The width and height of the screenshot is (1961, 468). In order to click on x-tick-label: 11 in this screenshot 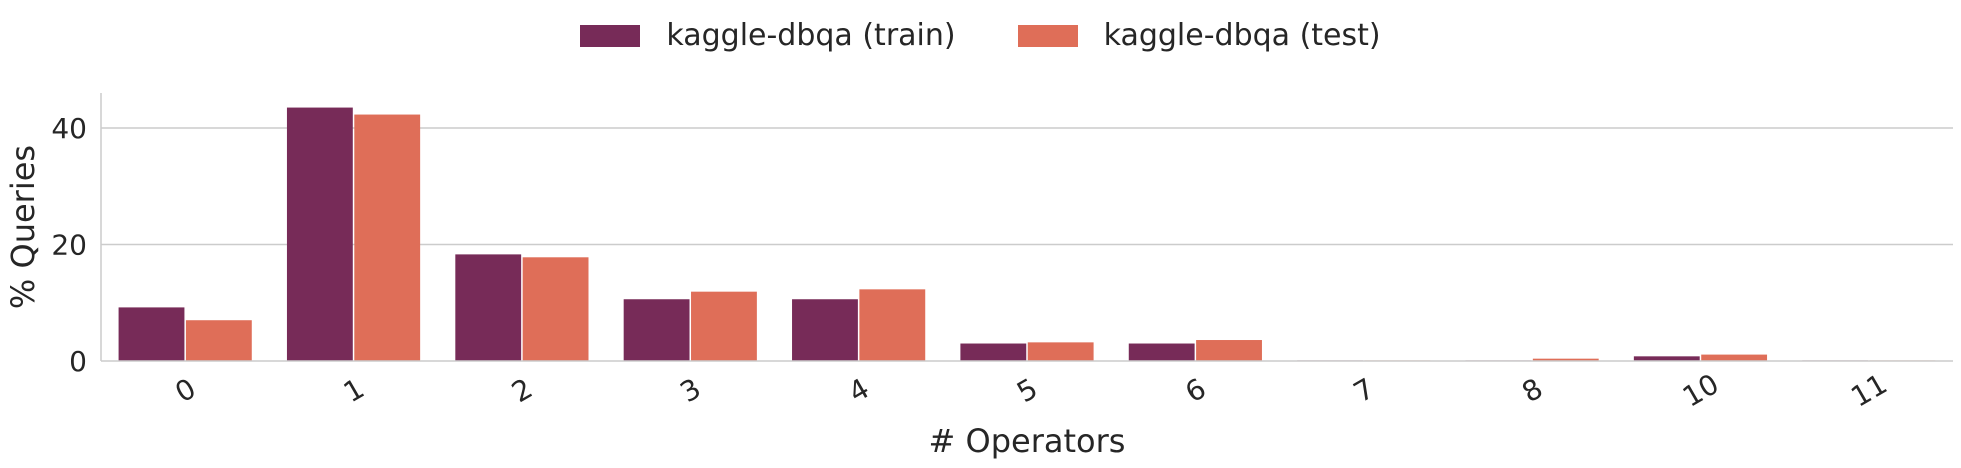, I will do `click(1868, 390)`.